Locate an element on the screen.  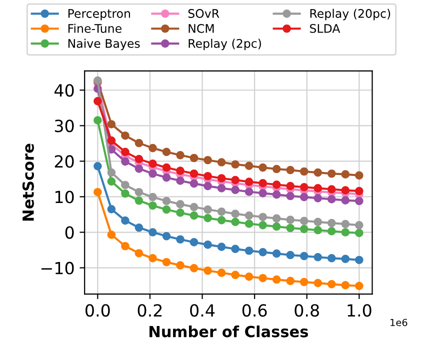
legend-label: Replay (20pc) is located at coordinates (350, 14).